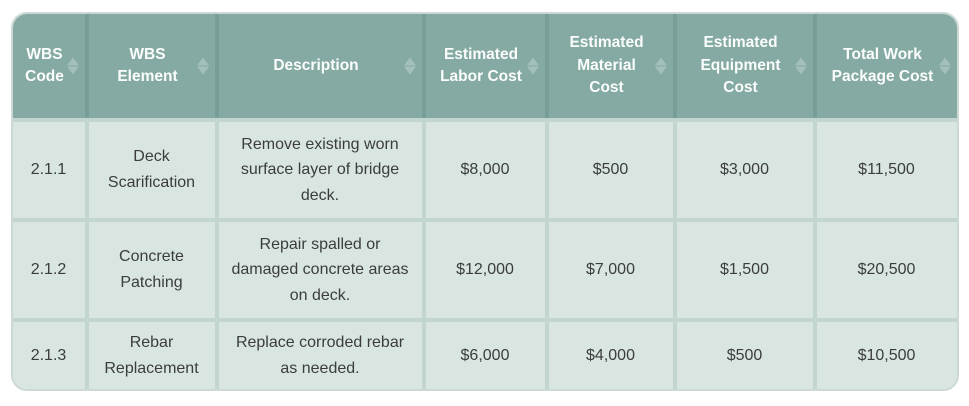 The height and width of the screenshot is (406, 969). What do you see at coordinates (153, 268) in the screenshot?
I see `cell-wbs-element: Concrete Patching` at bounding box center [153, 268].